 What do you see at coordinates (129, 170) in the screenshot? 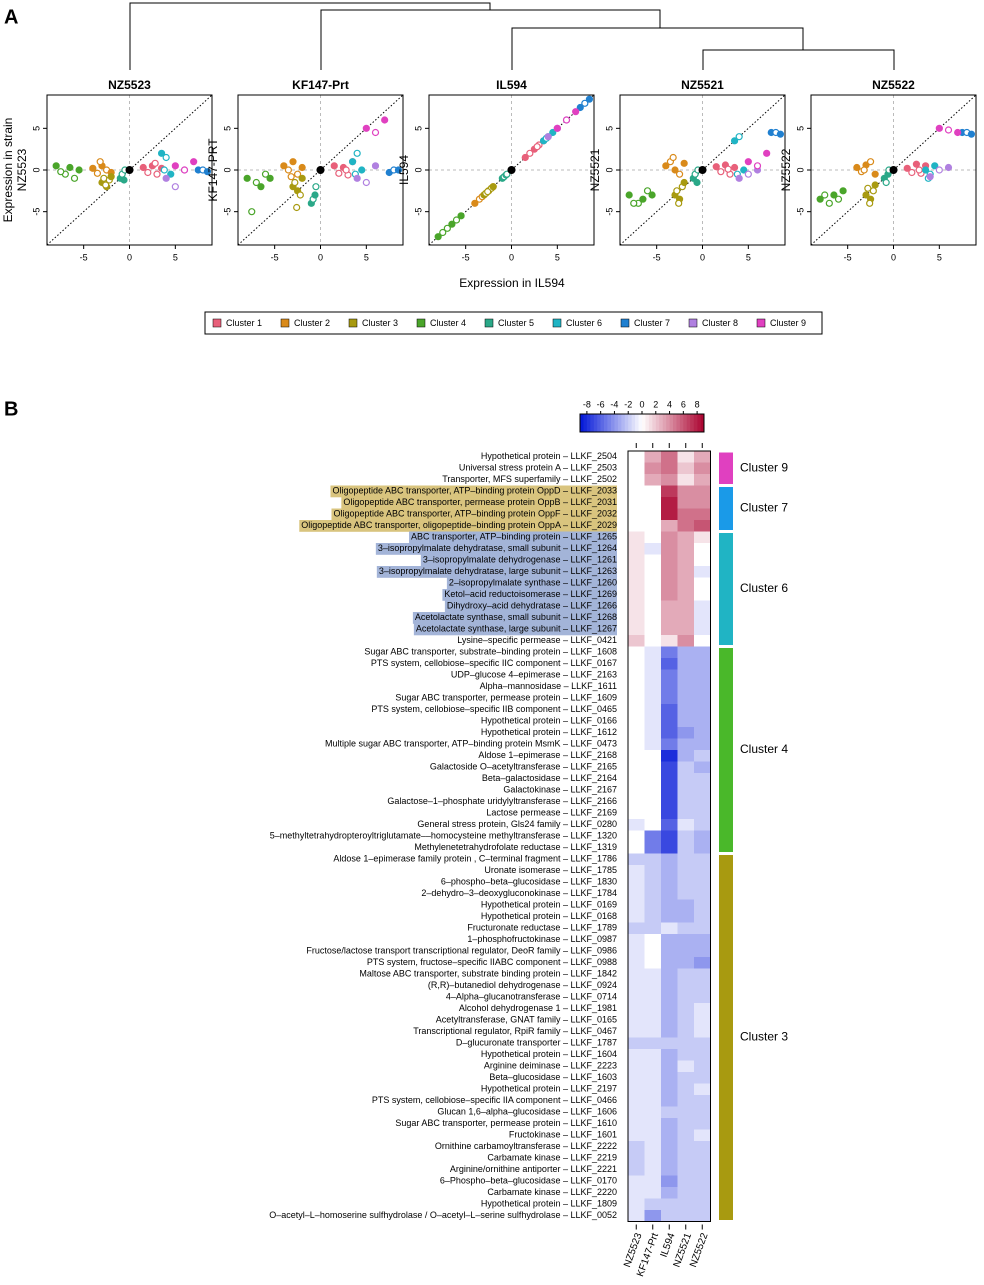
I see `identity-line` at bounding box center [129, 170].